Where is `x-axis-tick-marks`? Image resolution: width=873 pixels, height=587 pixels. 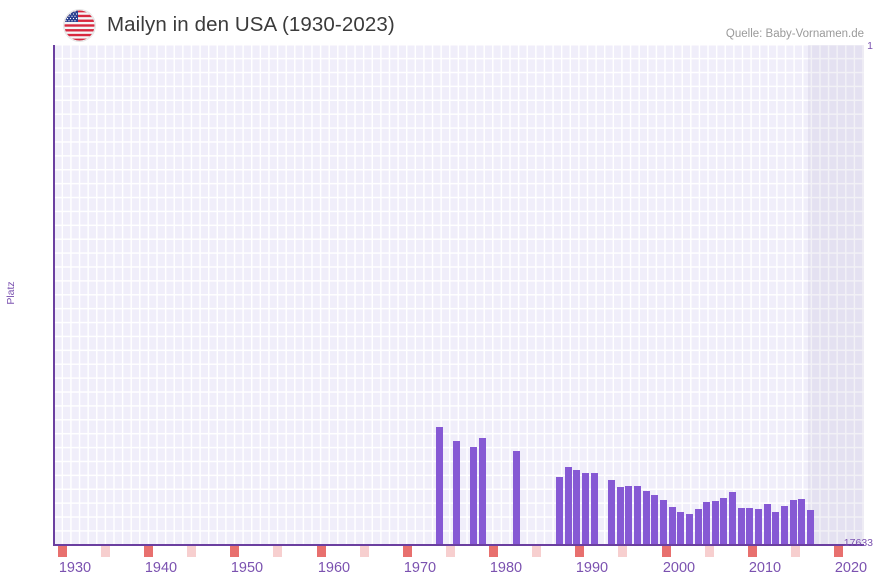
x-axis-tick-marks is located at coordinates (459, 551).